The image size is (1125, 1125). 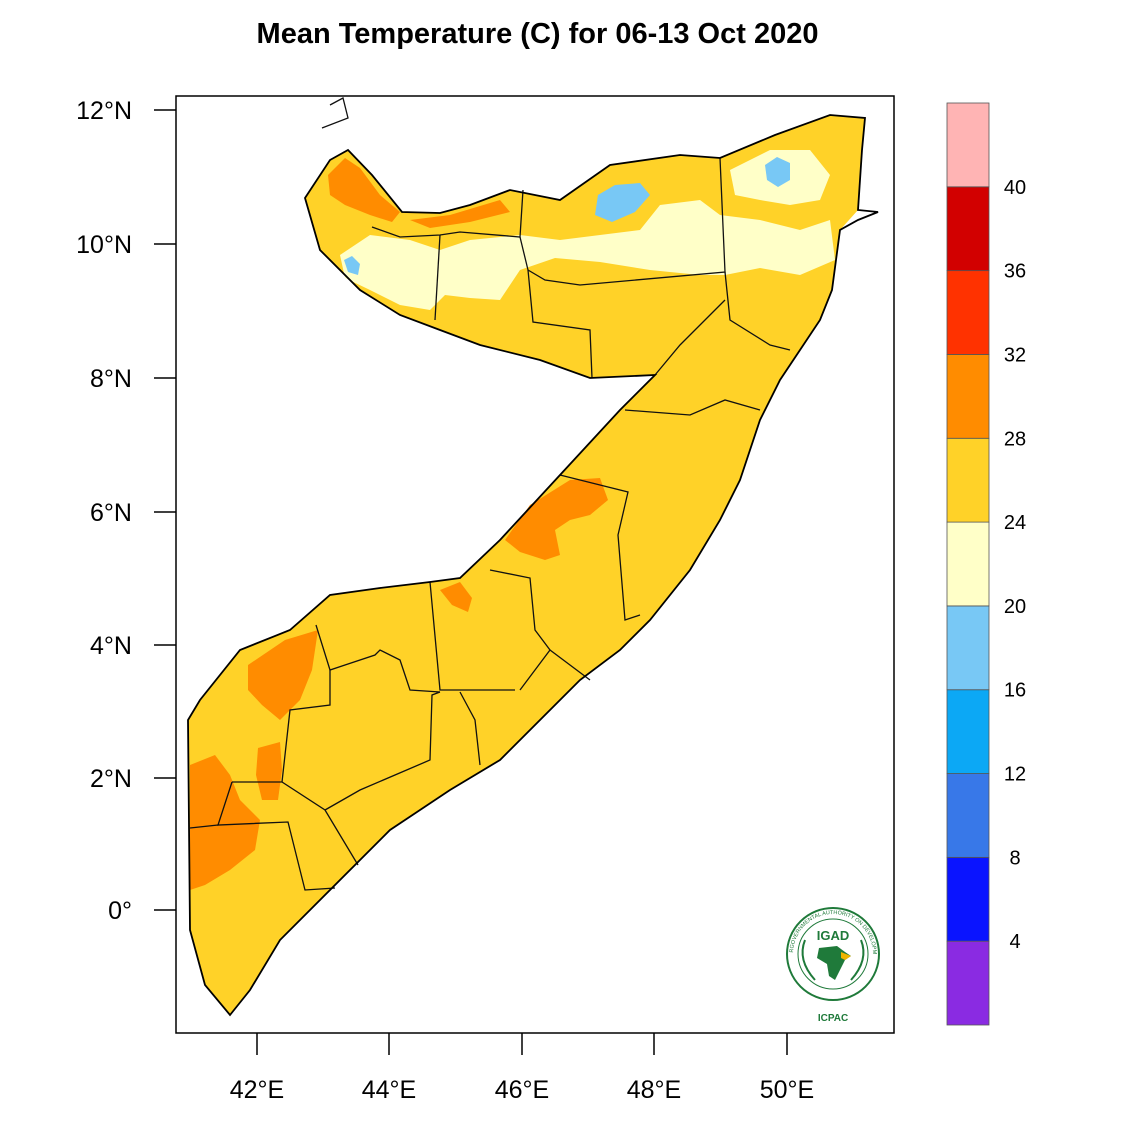 I want to click on x-tick-label: 46°E, so click(x=522, y=1090).